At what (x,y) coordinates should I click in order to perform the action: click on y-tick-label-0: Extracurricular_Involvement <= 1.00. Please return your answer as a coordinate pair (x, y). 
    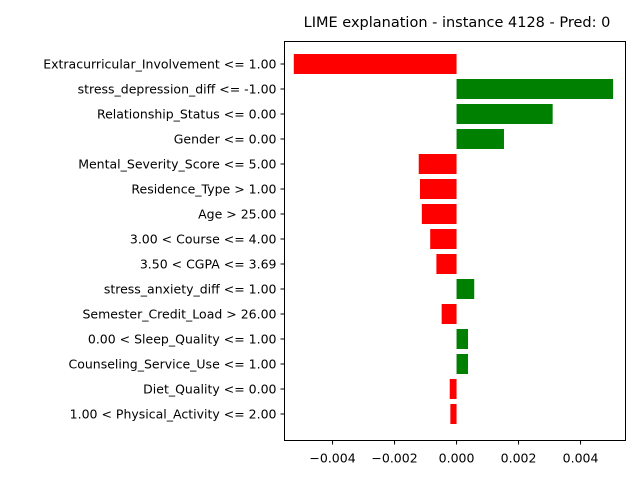
    Looking at the image, I should click on (159, 64).